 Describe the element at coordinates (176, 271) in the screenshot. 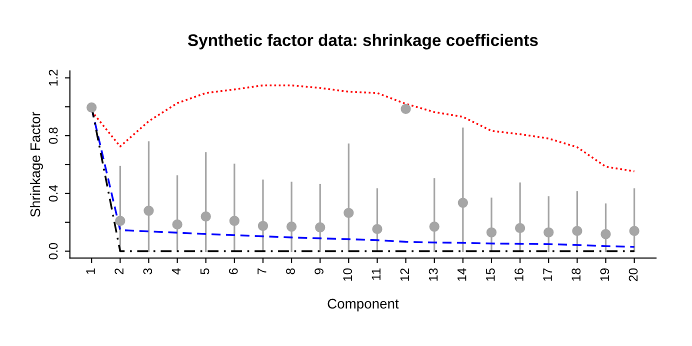

I see `x-tick-label: 4` at that location.